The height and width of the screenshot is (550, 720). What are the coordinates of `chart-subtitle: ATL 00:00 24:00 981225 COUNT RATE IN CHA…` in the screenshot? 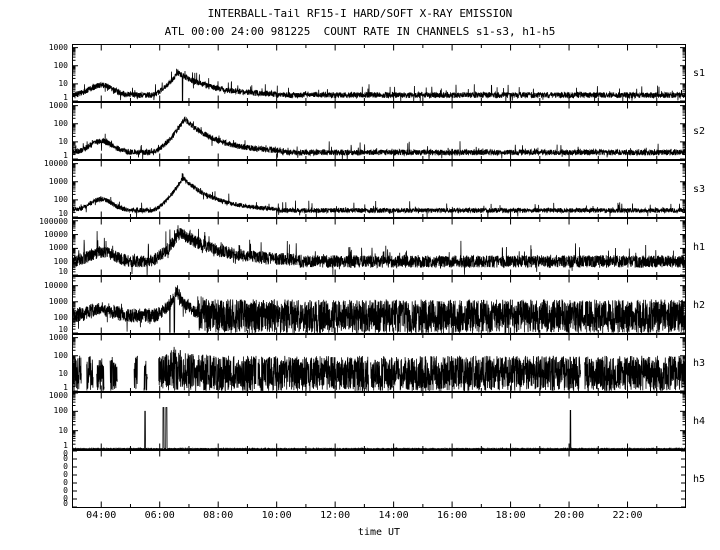 It's located at (360, 31).